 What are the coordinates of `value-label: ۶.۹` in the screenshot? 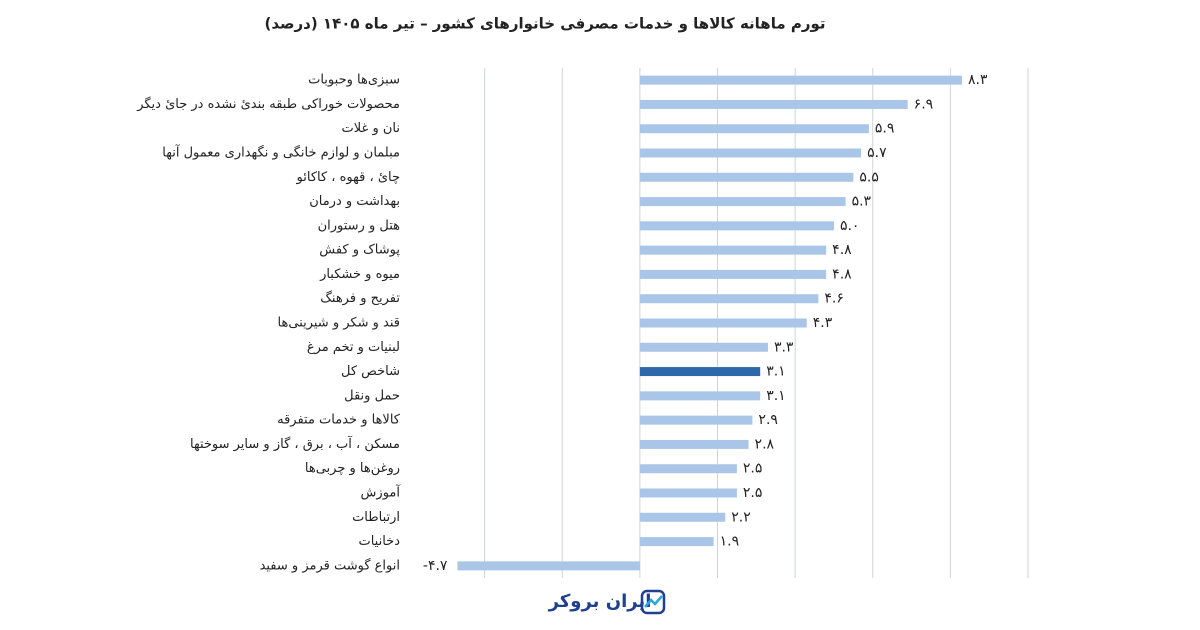 It's located at (924, 104).